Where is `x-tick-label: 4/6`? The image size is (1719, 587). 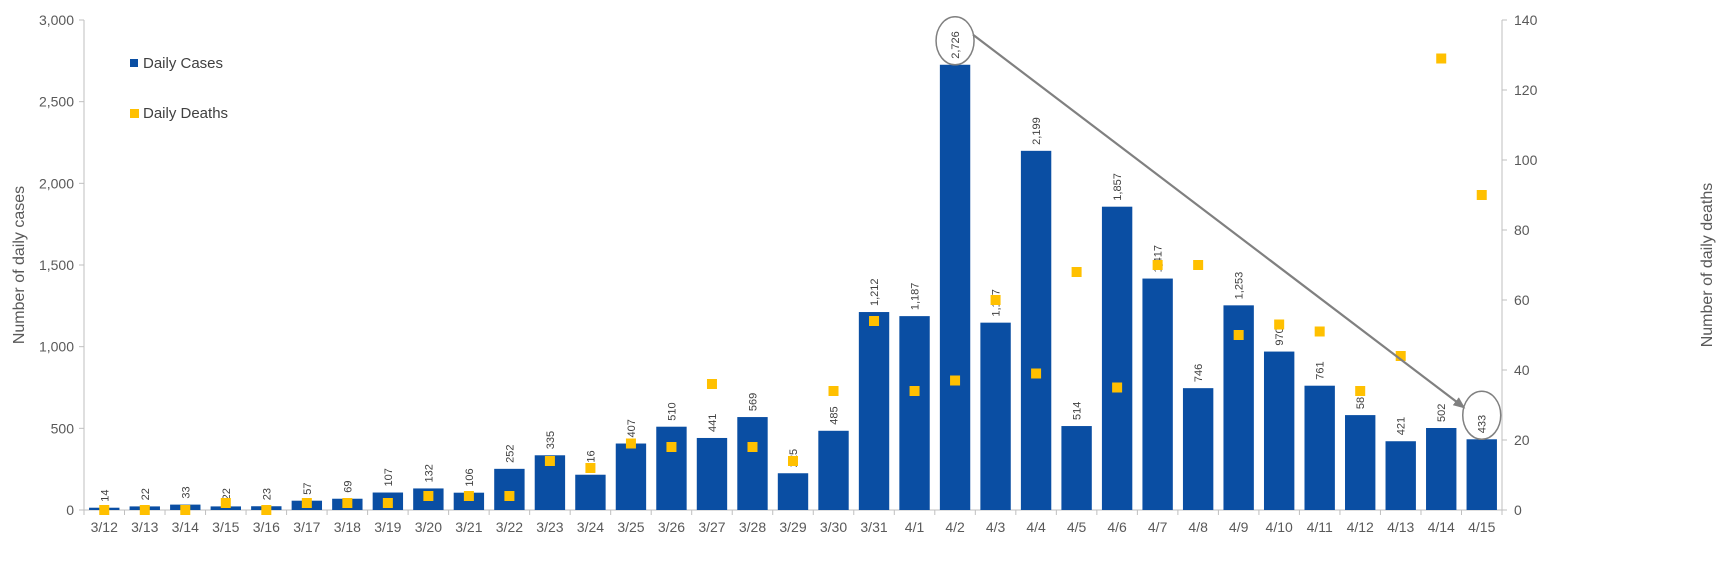 x-tick-label: 4/6 is located at coordinates (1117, 527).